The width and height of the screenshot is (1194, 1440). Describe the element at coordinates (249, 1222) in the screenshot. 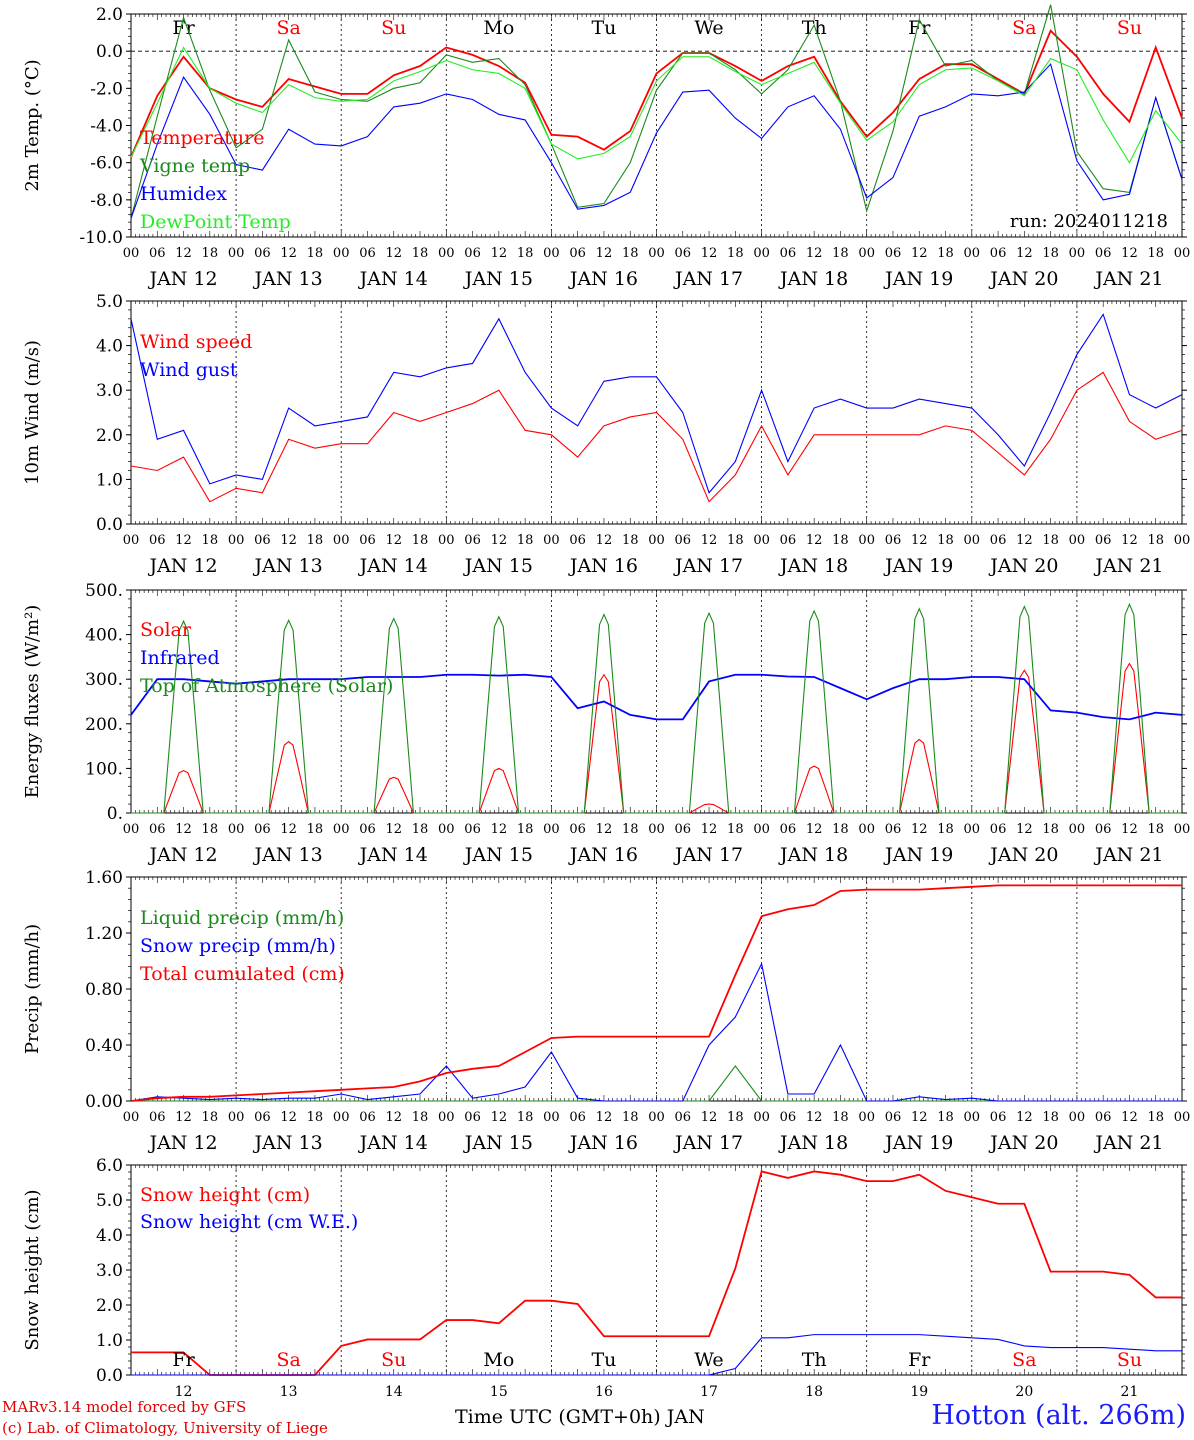

I see `panel-4-legend-1: Snow height (cm W.E.)` at that location.